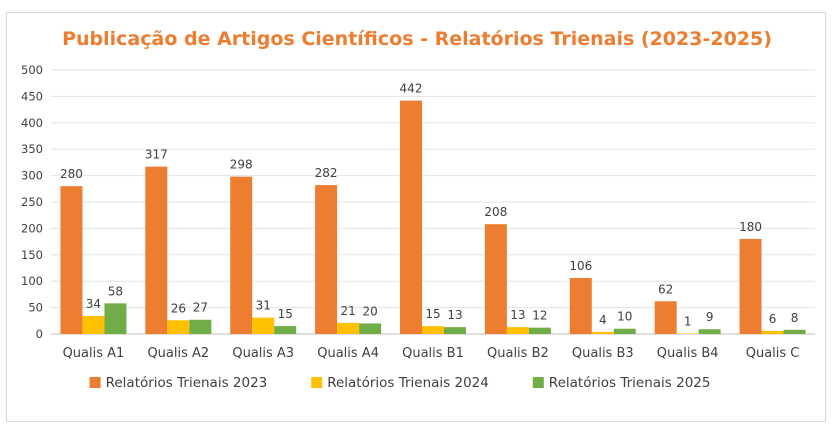 Image resolution: width=840 pixels, height=435 pixels. What do you see at coordinates (263, 353) in the screenshot?
I see `x-category-label: Qualis A3` at bounding box center [263, 353].